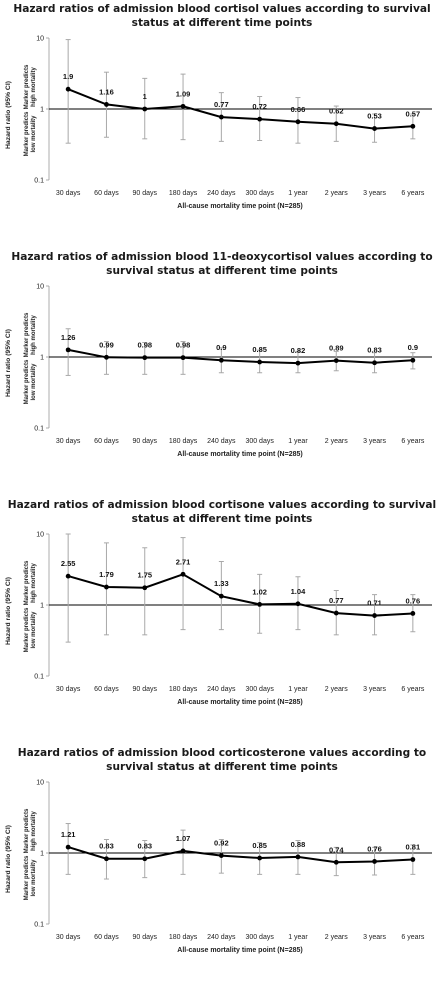  I want to click on data-label: 0.72, so click(259, 106).